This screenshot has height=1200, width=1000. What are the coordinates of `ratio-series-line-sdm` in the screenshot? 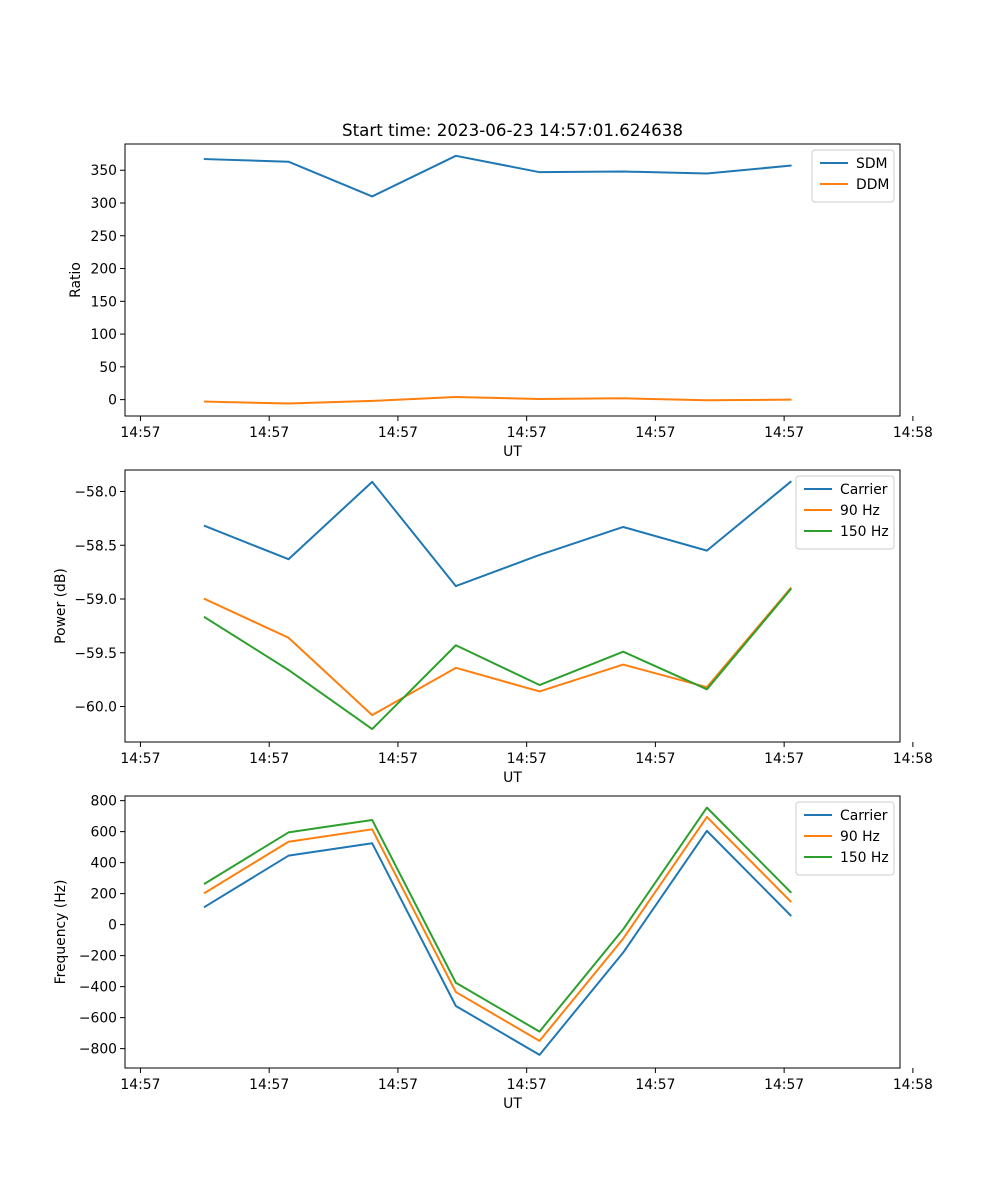 It's located at (497, 176).